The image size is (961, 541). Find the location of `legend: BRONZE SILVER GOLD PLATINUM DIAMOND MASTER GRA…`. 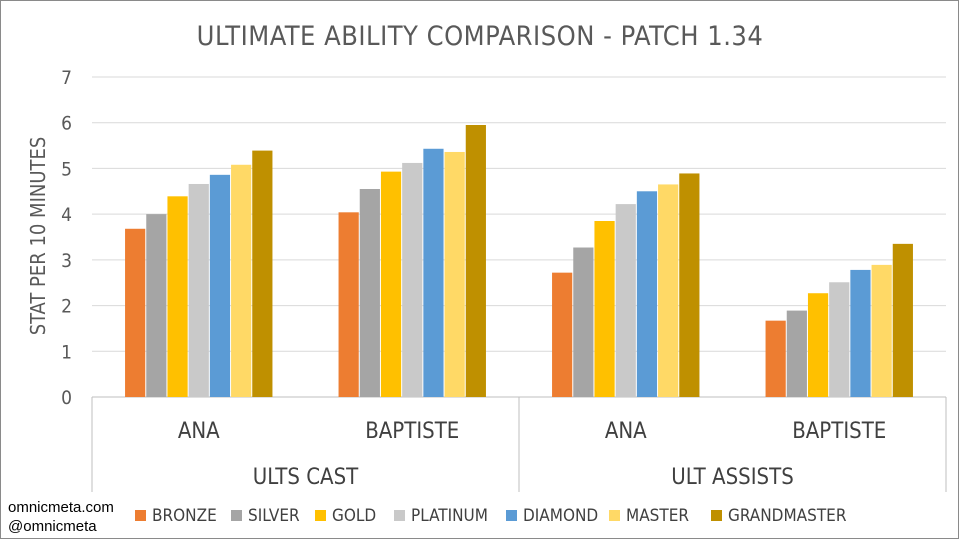

legend: BRONZE SILVER GOLD PLATINUM DIAMOND MASTER GRA… is located at coordinates (491, 516).